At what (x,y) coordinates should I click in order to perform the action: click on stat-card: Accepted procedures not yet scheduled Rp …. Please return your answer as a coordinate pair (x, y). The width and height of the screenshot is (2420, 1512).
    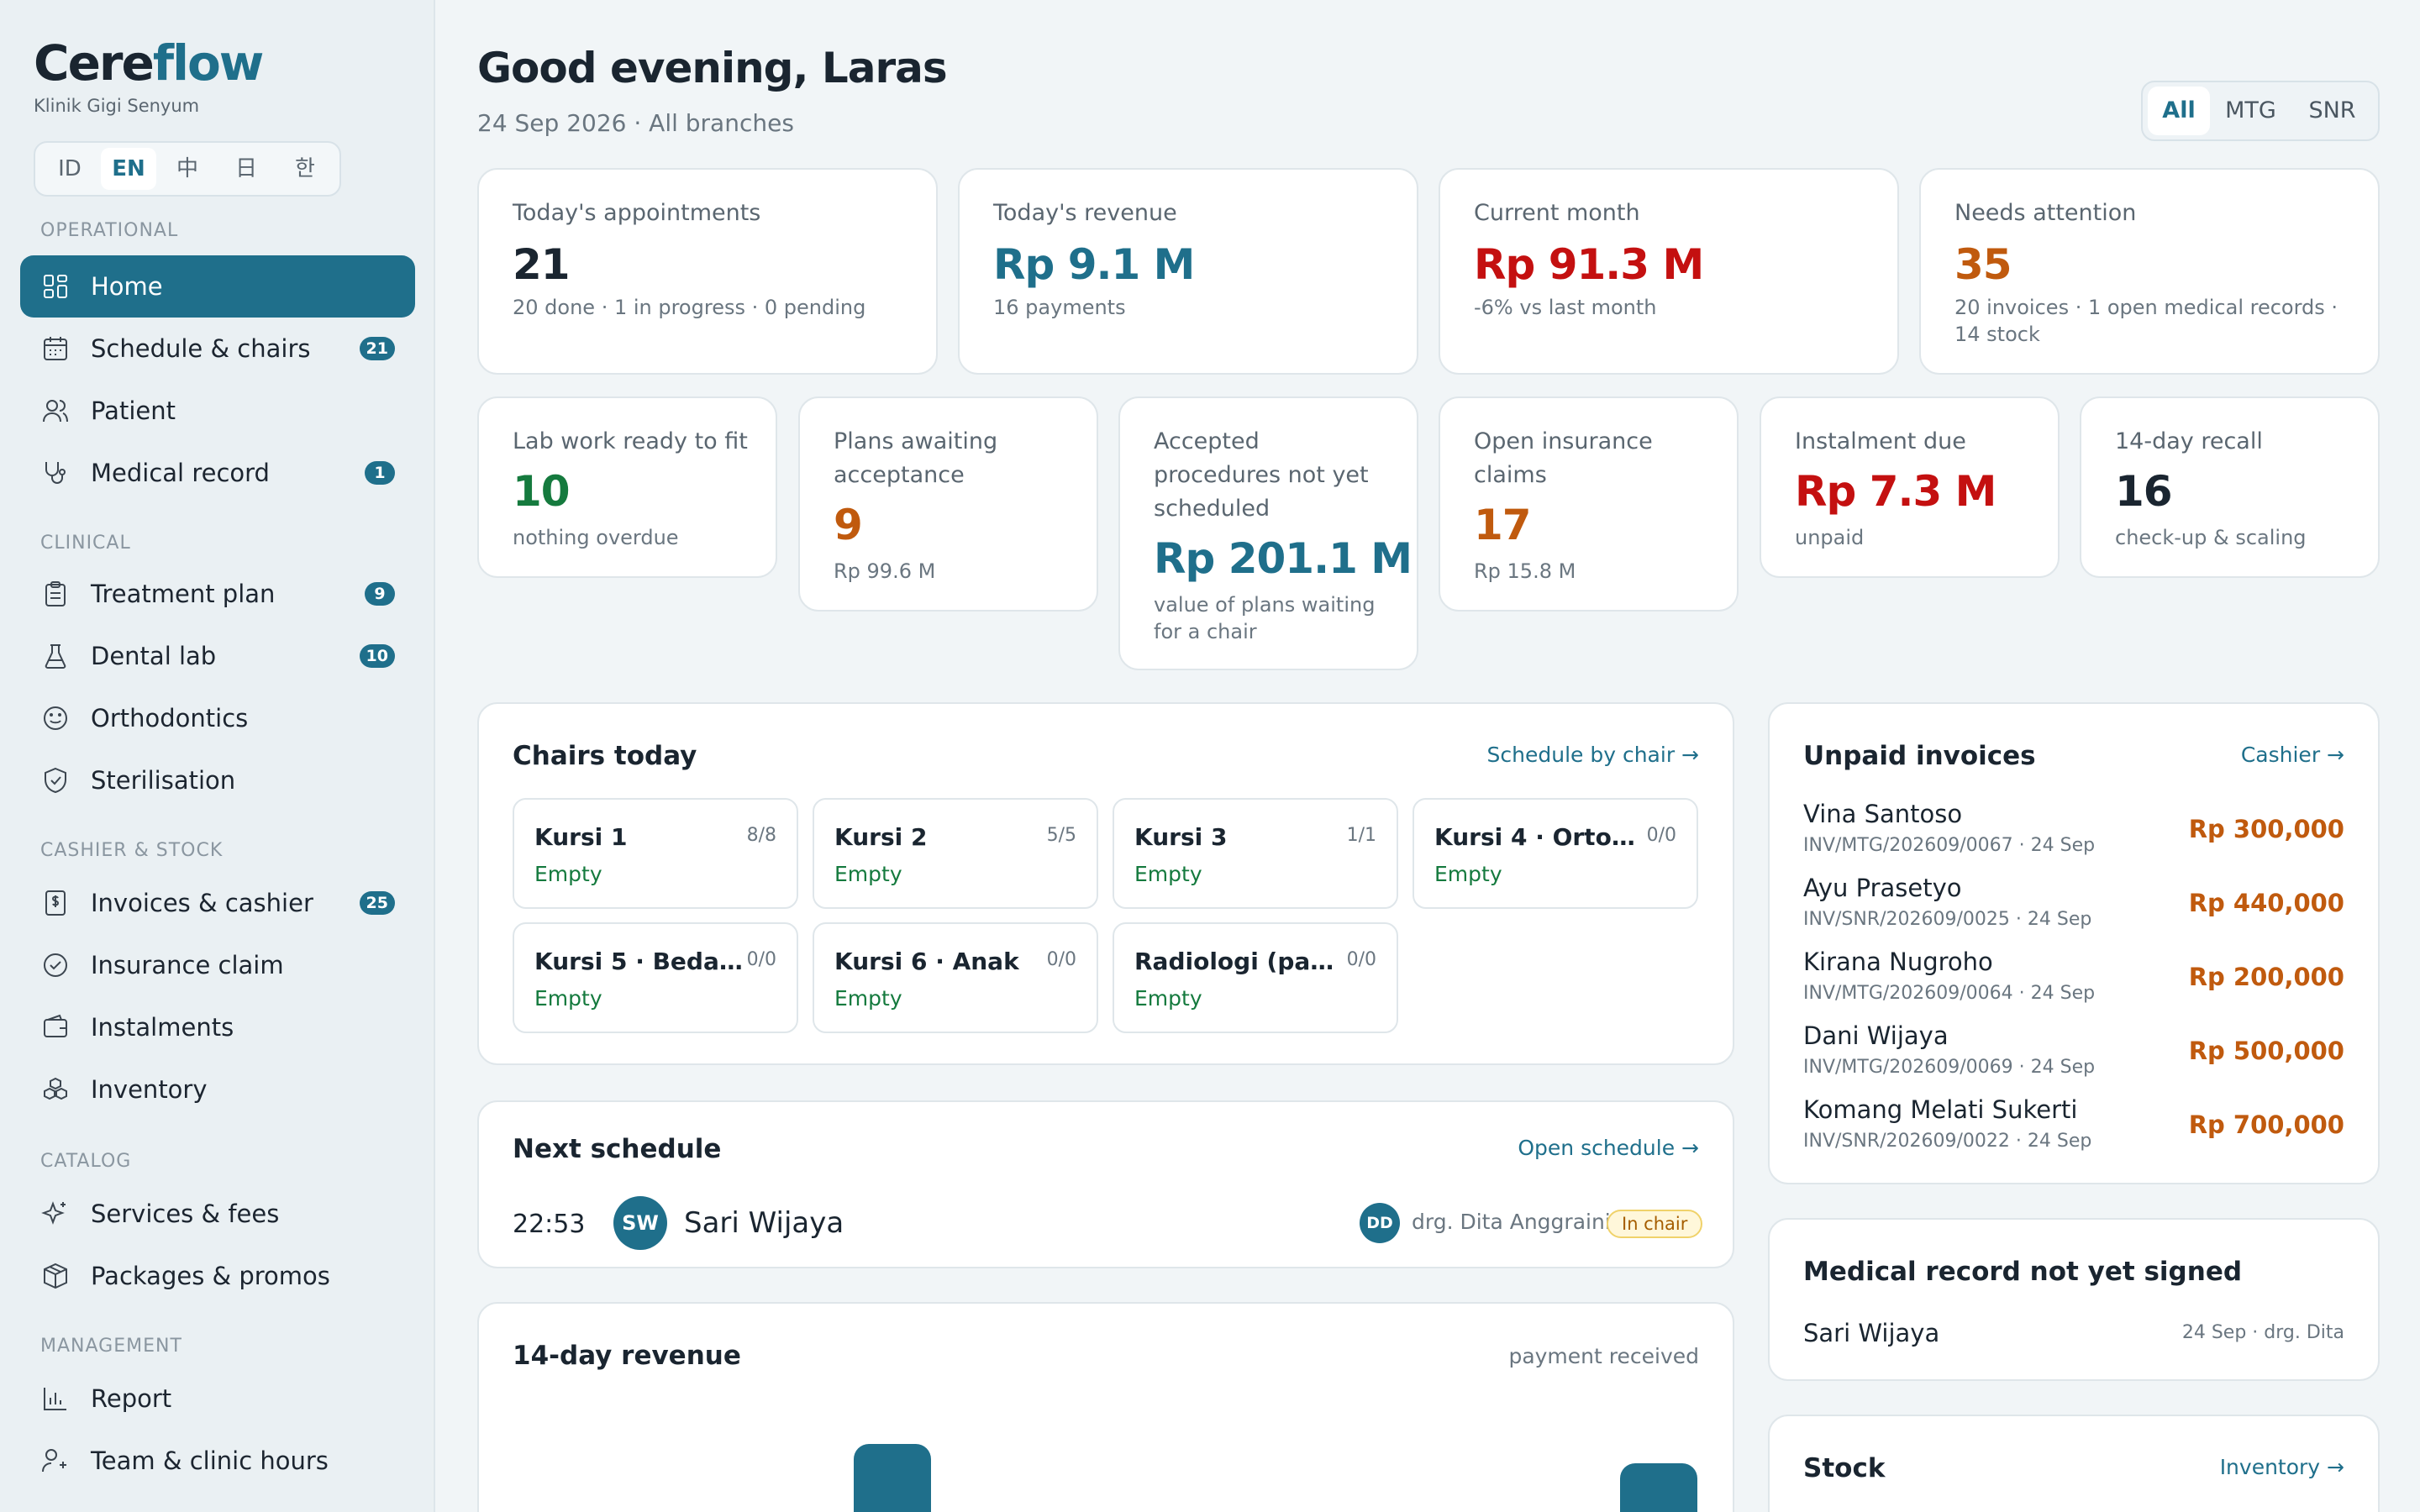
    Looking at the image, I should click on (1268, 533).